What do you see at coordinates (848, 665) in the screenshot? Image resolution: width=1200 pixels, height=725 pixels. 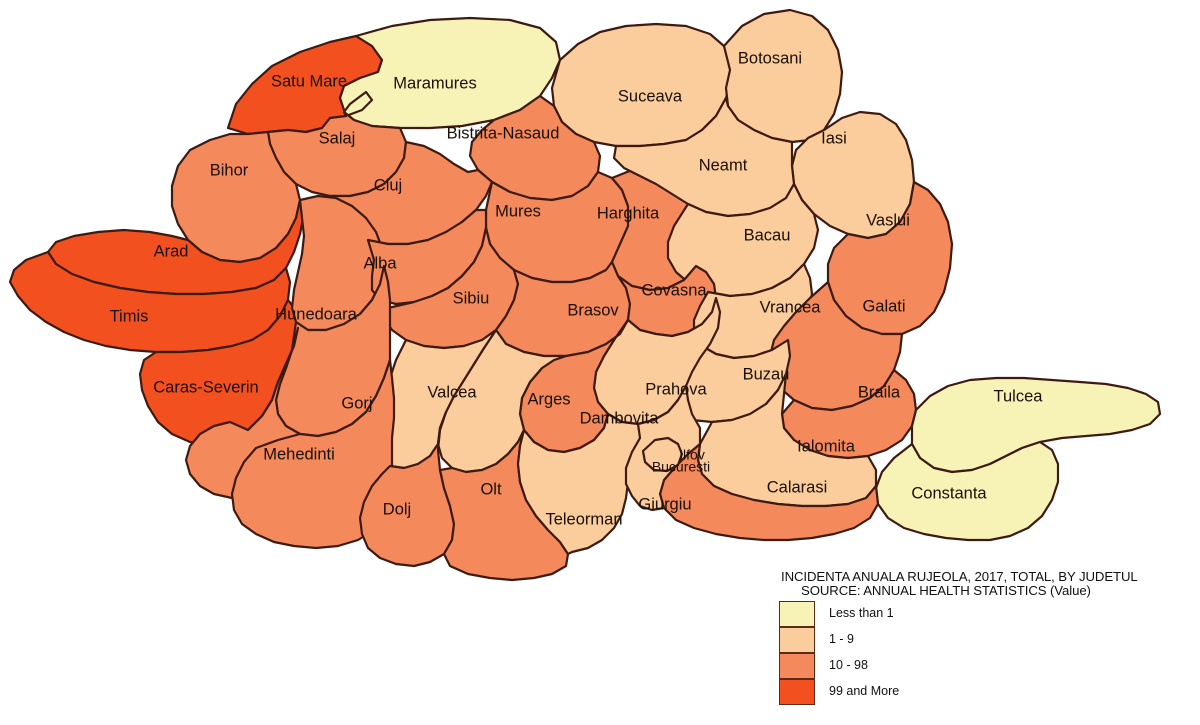 I see `legend-label-2: 10 - 98` at bounding box center [848, 665].